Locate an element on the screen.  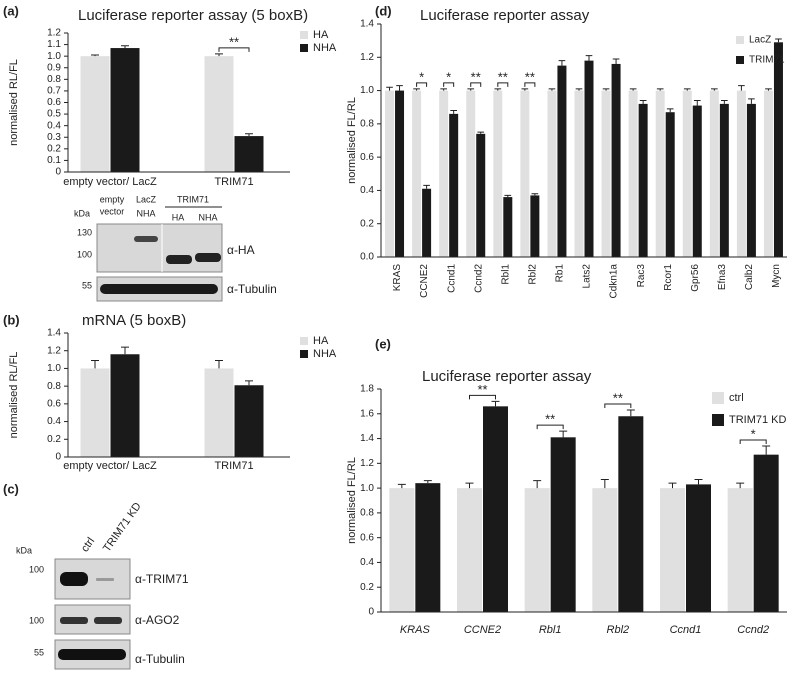
marker-label: 100 is located at coordinates (84, 254).